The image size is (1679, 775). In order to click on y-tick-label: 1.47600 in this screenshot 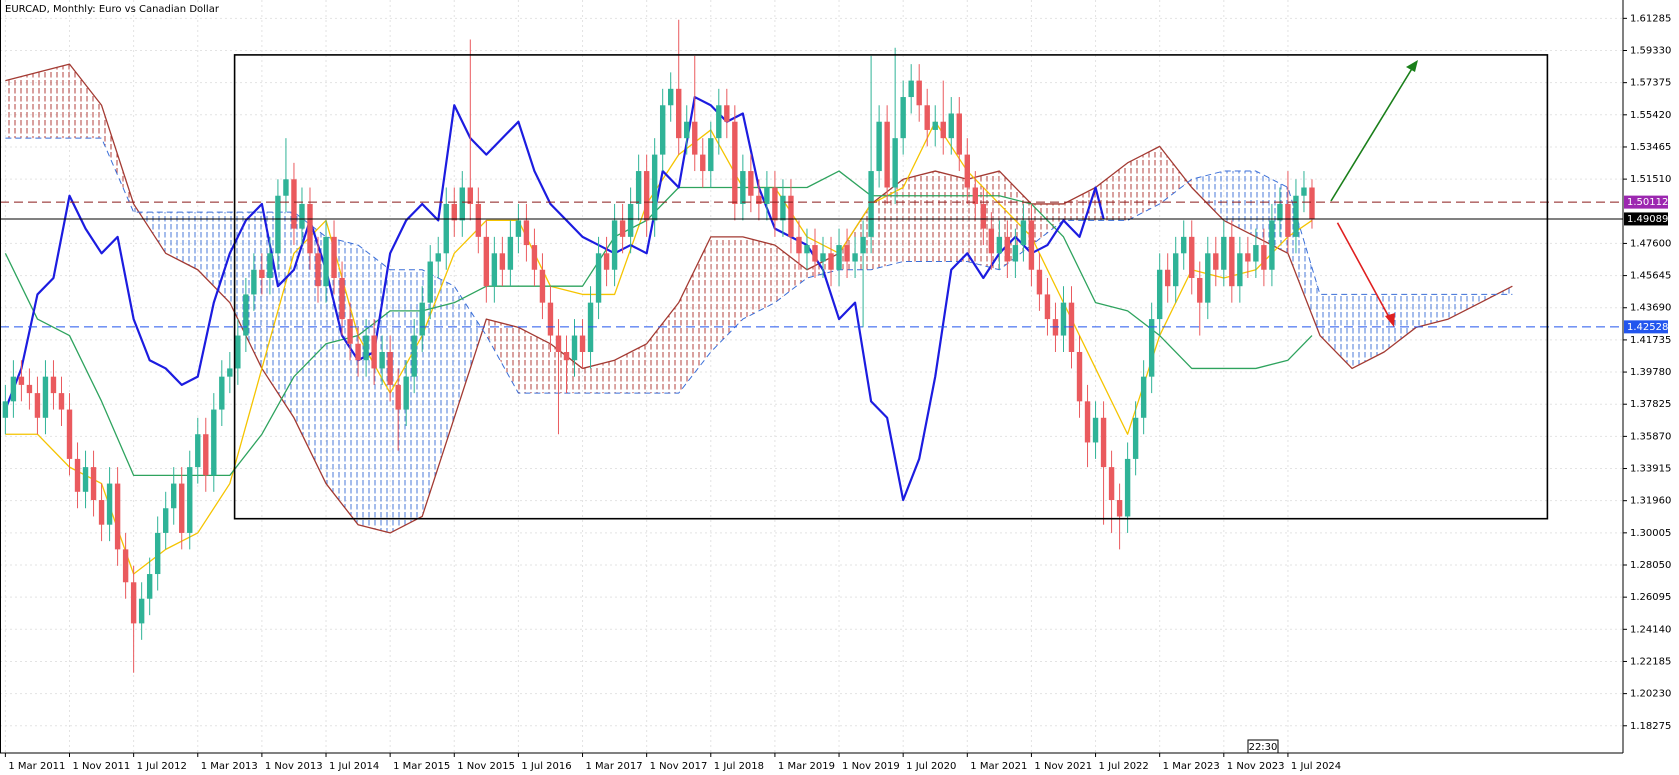, I will do `click(1650, 243)`.